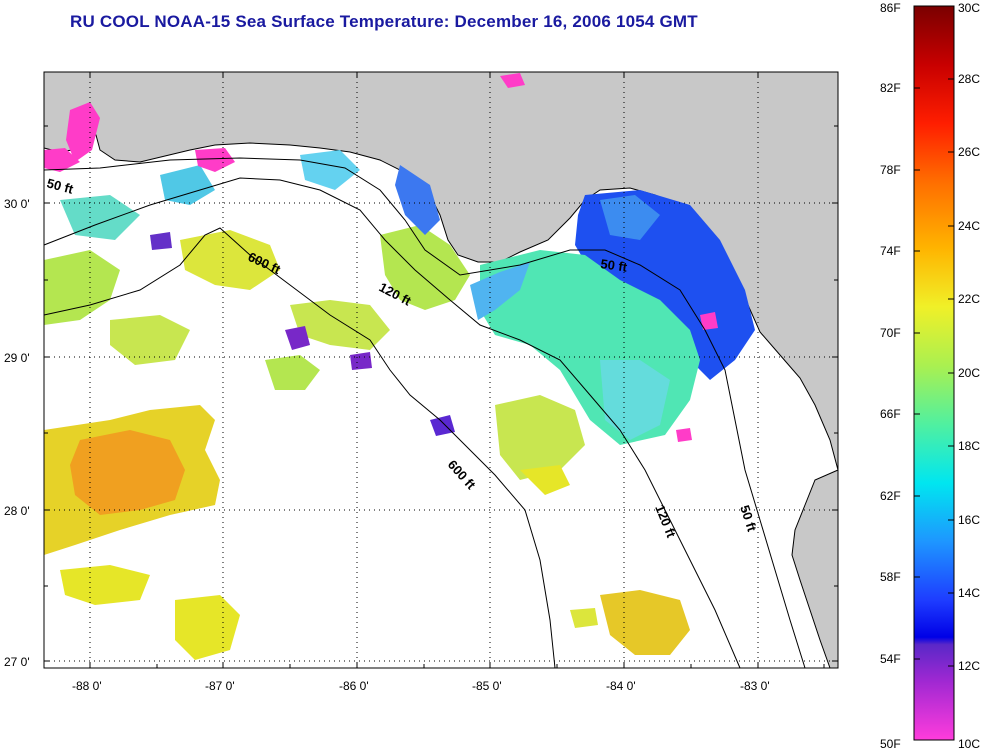 Image resolution: width=992 pixels, height=754 pixels. What do you see at coordinates (330, 170) in the screenshot?
I see `sst-cyan-nw1` at bounding box center [330, 170].